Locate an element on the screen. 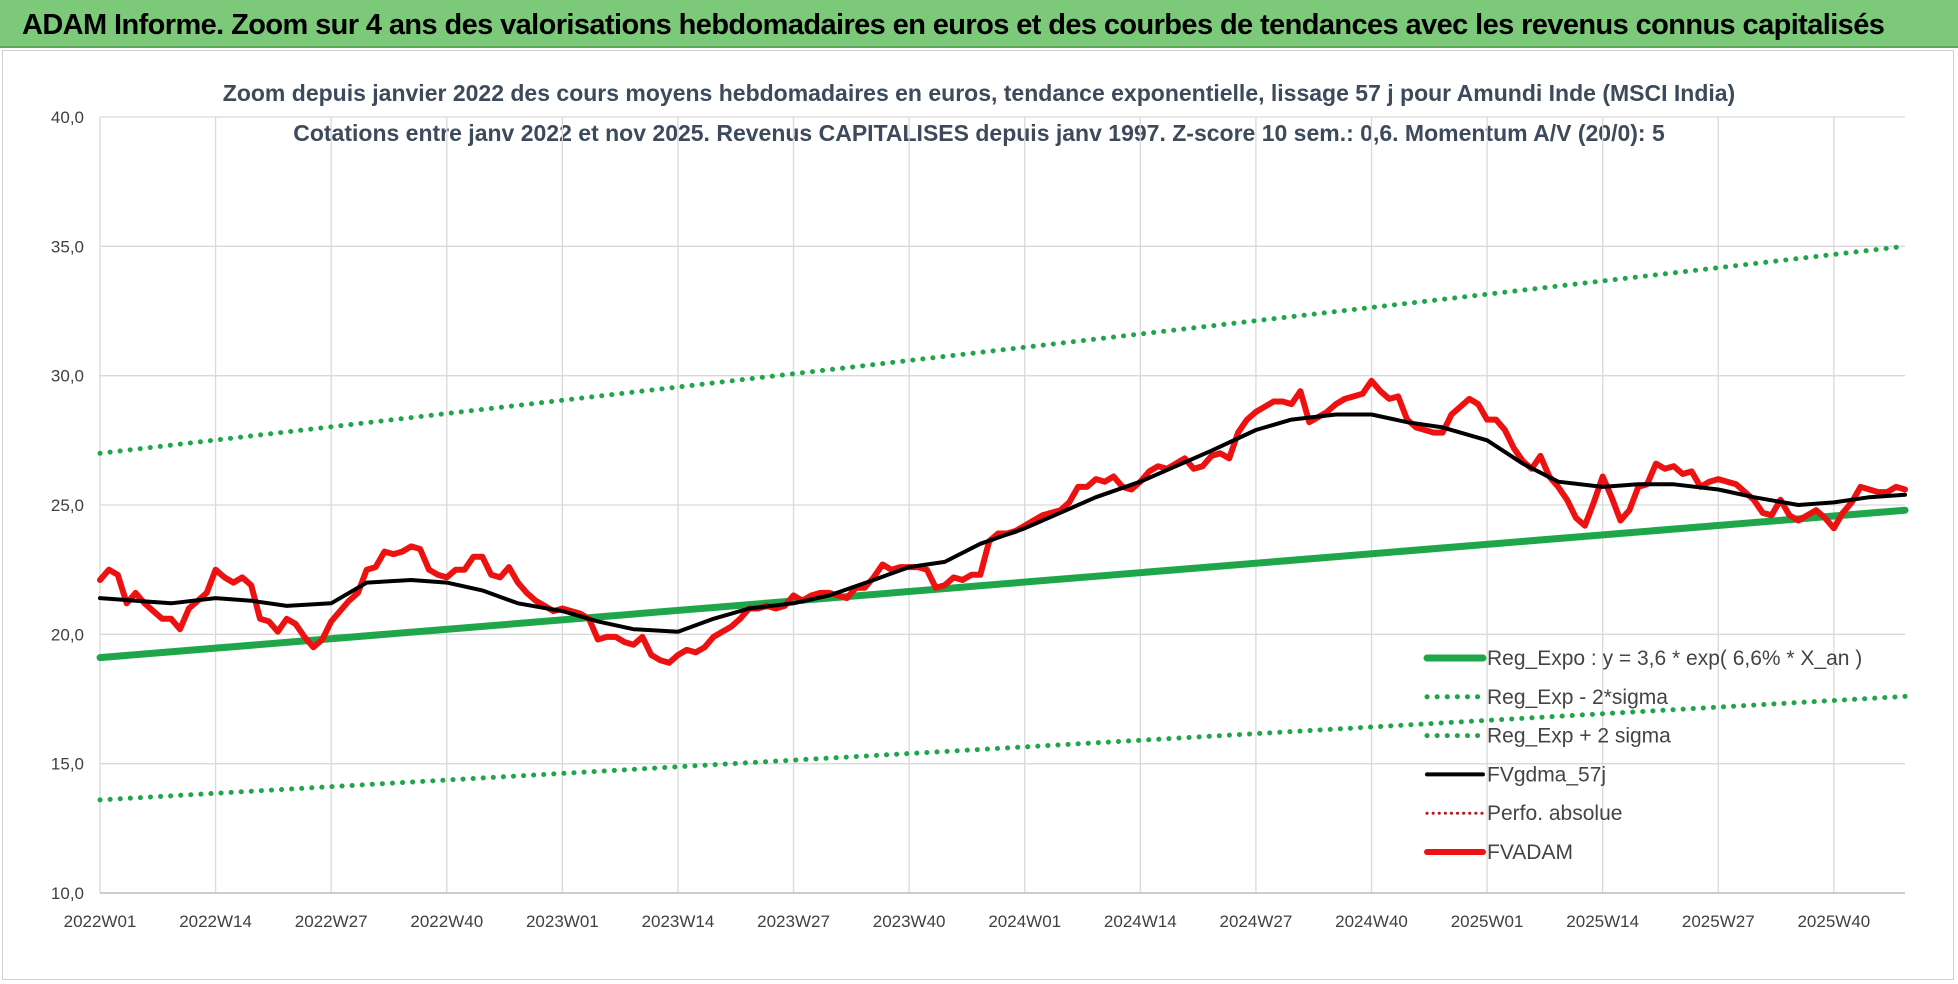 The height and width of the screenshot is (984, 1958). x-tick-label: 2022W27 is located at coordinates (331, 921).